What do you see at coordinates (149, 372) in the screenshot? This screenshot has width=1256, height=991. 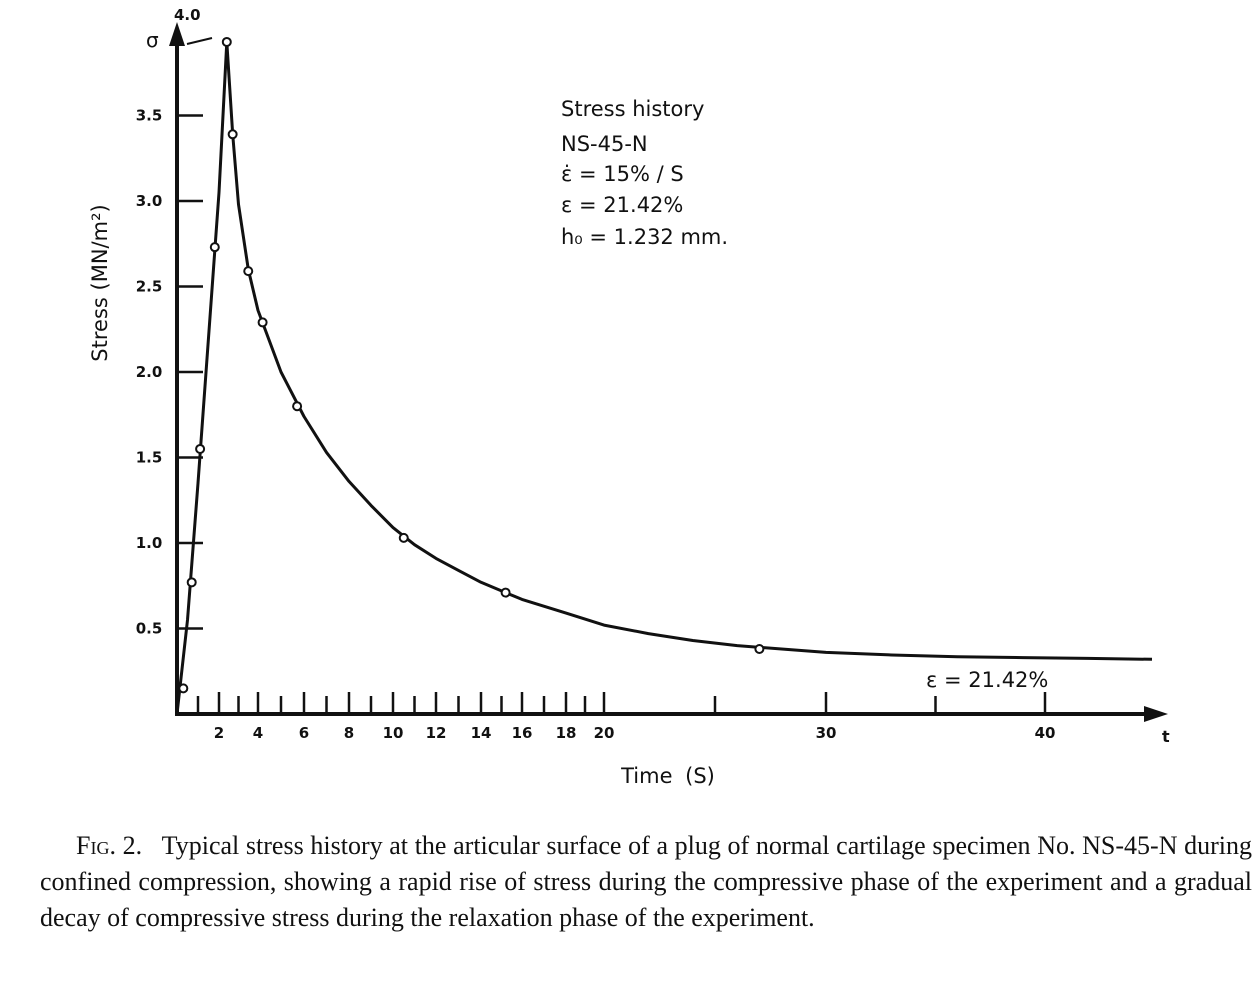 I see `y-tick-label: 2.0` at bounding box center [149, 372].